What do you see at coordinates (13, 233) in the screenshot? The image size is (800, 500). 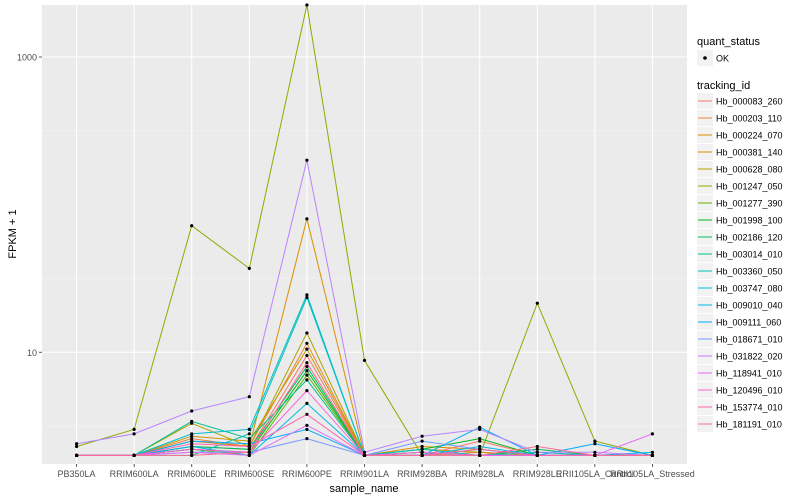 I see `y-axis-title: FPKM + 1` at bounding box center [13, 233].